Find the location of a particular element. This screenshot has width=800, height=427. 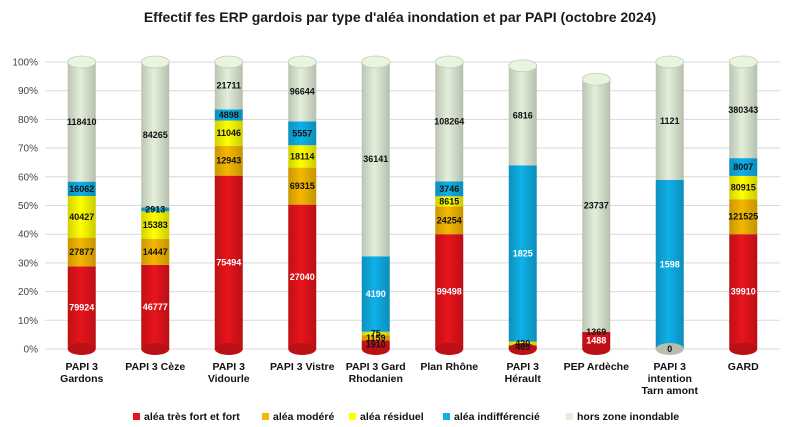

data-label: 75 is located at coordinates (376, 334).